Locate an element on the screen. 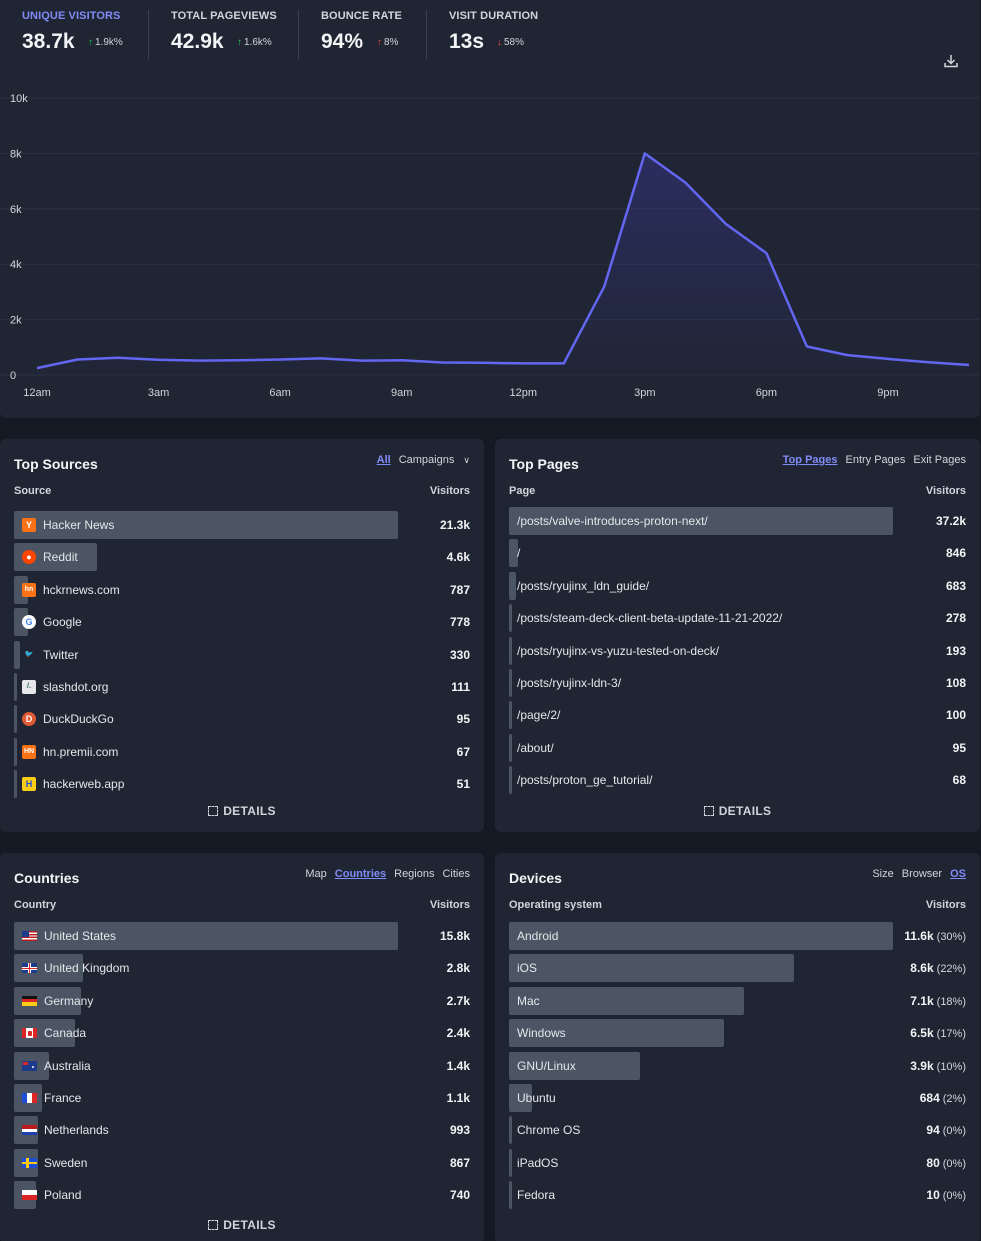 The image size is (981, 1241). list-item: Windows 6.5k (17%) is located at coordinates (737, 1034).